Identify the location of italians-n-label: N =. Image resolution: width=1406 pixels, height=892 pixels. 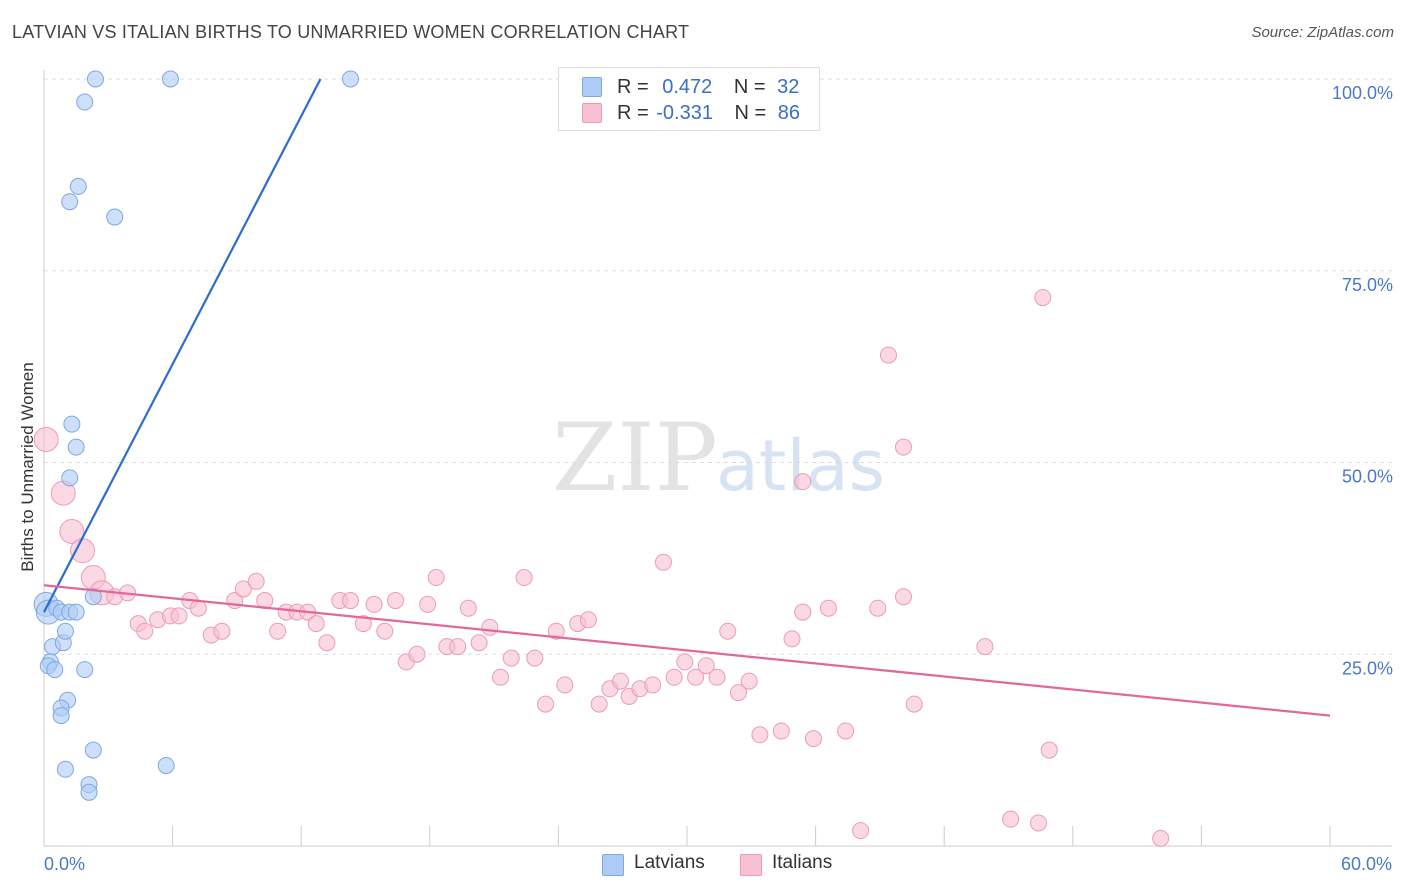
(750, 113).